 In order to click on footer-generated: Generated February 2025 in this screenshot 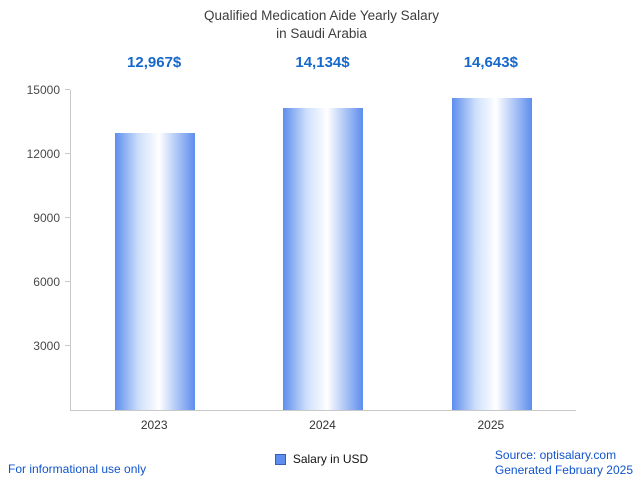, I will do `click(563, 470)`.